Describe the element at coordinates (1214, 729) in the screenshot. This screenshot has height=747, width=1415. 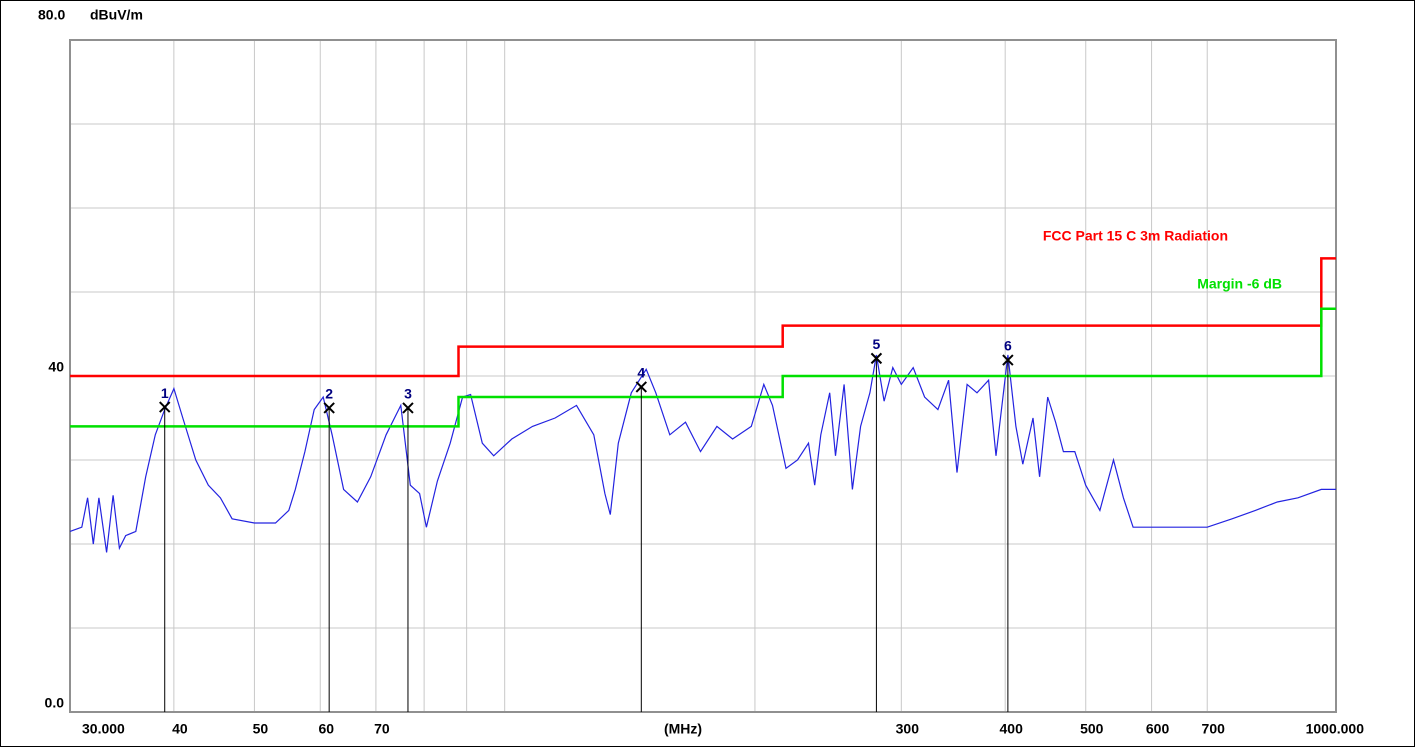
I see `x-tick-label: 700` at that location.